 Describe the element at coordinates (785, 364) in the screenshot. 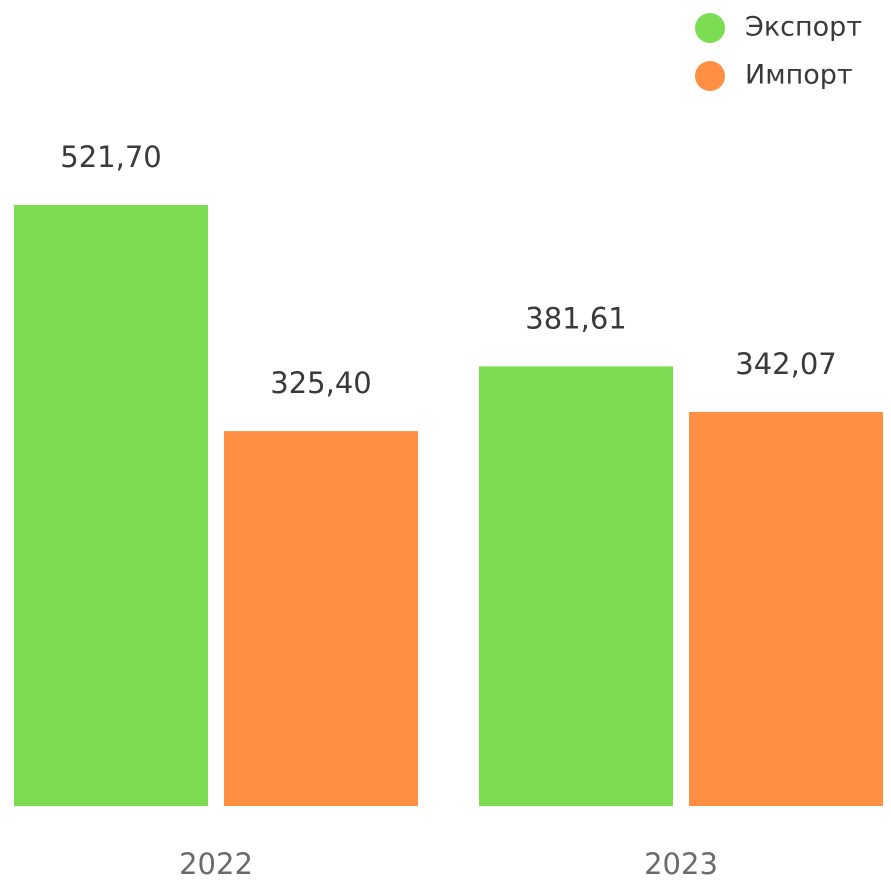

I see `value-label: 342,07` at that location.